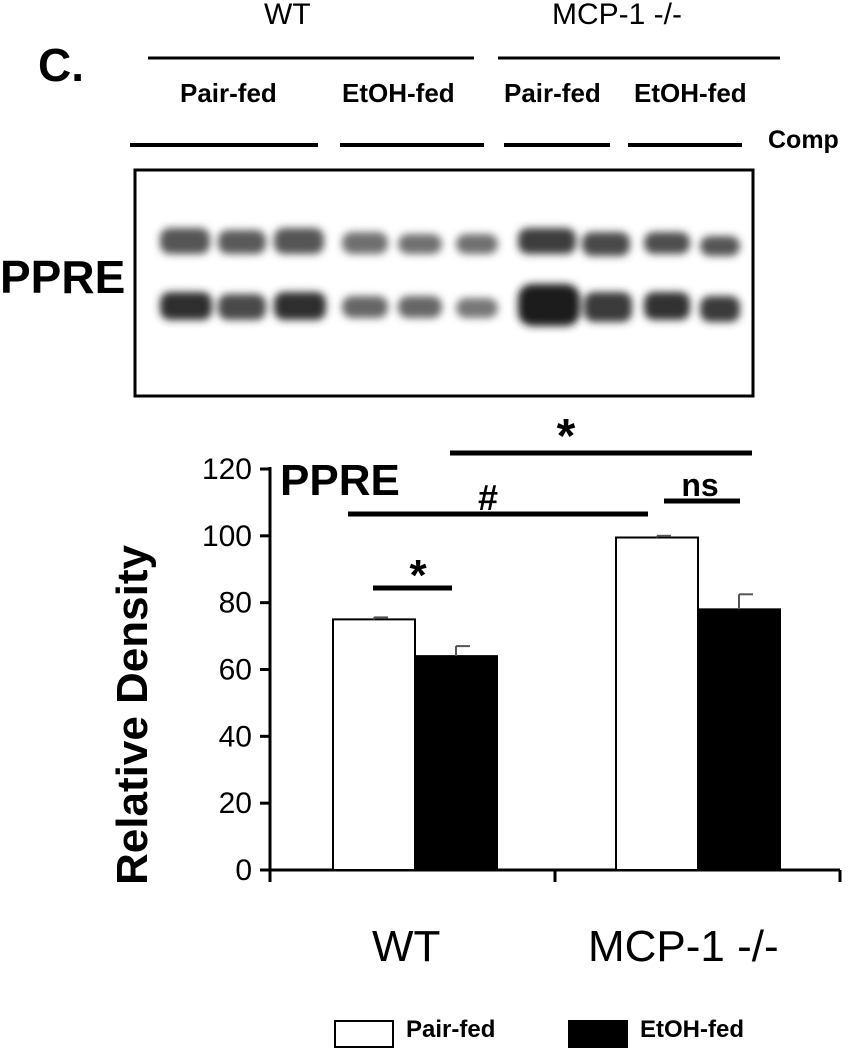  I want to click on sig-hash-label: #, so click(488, 497).